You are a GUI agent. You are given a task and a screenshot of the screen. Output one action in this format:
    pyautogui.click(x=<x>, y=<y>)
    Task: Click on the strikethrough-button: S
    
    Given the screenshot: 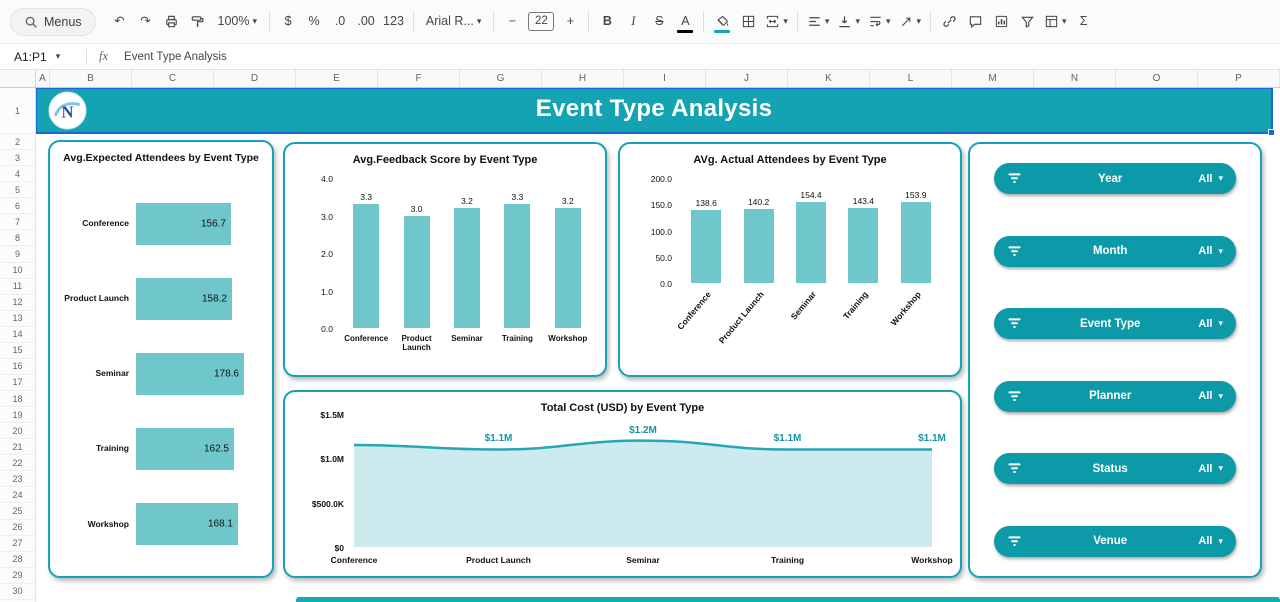 What is the action you would take?
    pyautogui.click(x=659, y=21)
    